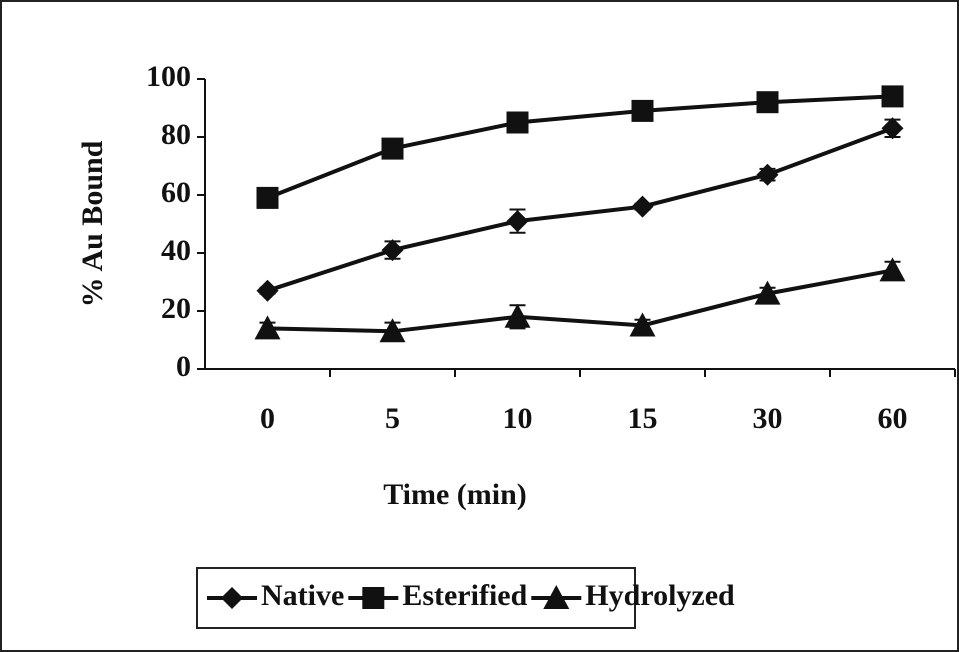  I want to click on y-axis-label: % Au Bound, so click(92, 223).